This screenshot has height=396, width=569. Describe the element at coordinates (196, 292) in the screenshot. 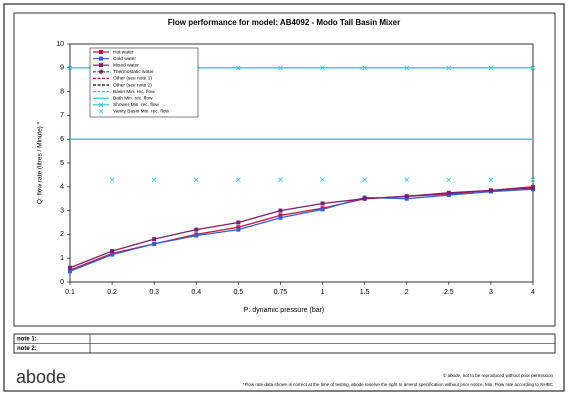

I see `x-tick-label: 0.4` at that location.